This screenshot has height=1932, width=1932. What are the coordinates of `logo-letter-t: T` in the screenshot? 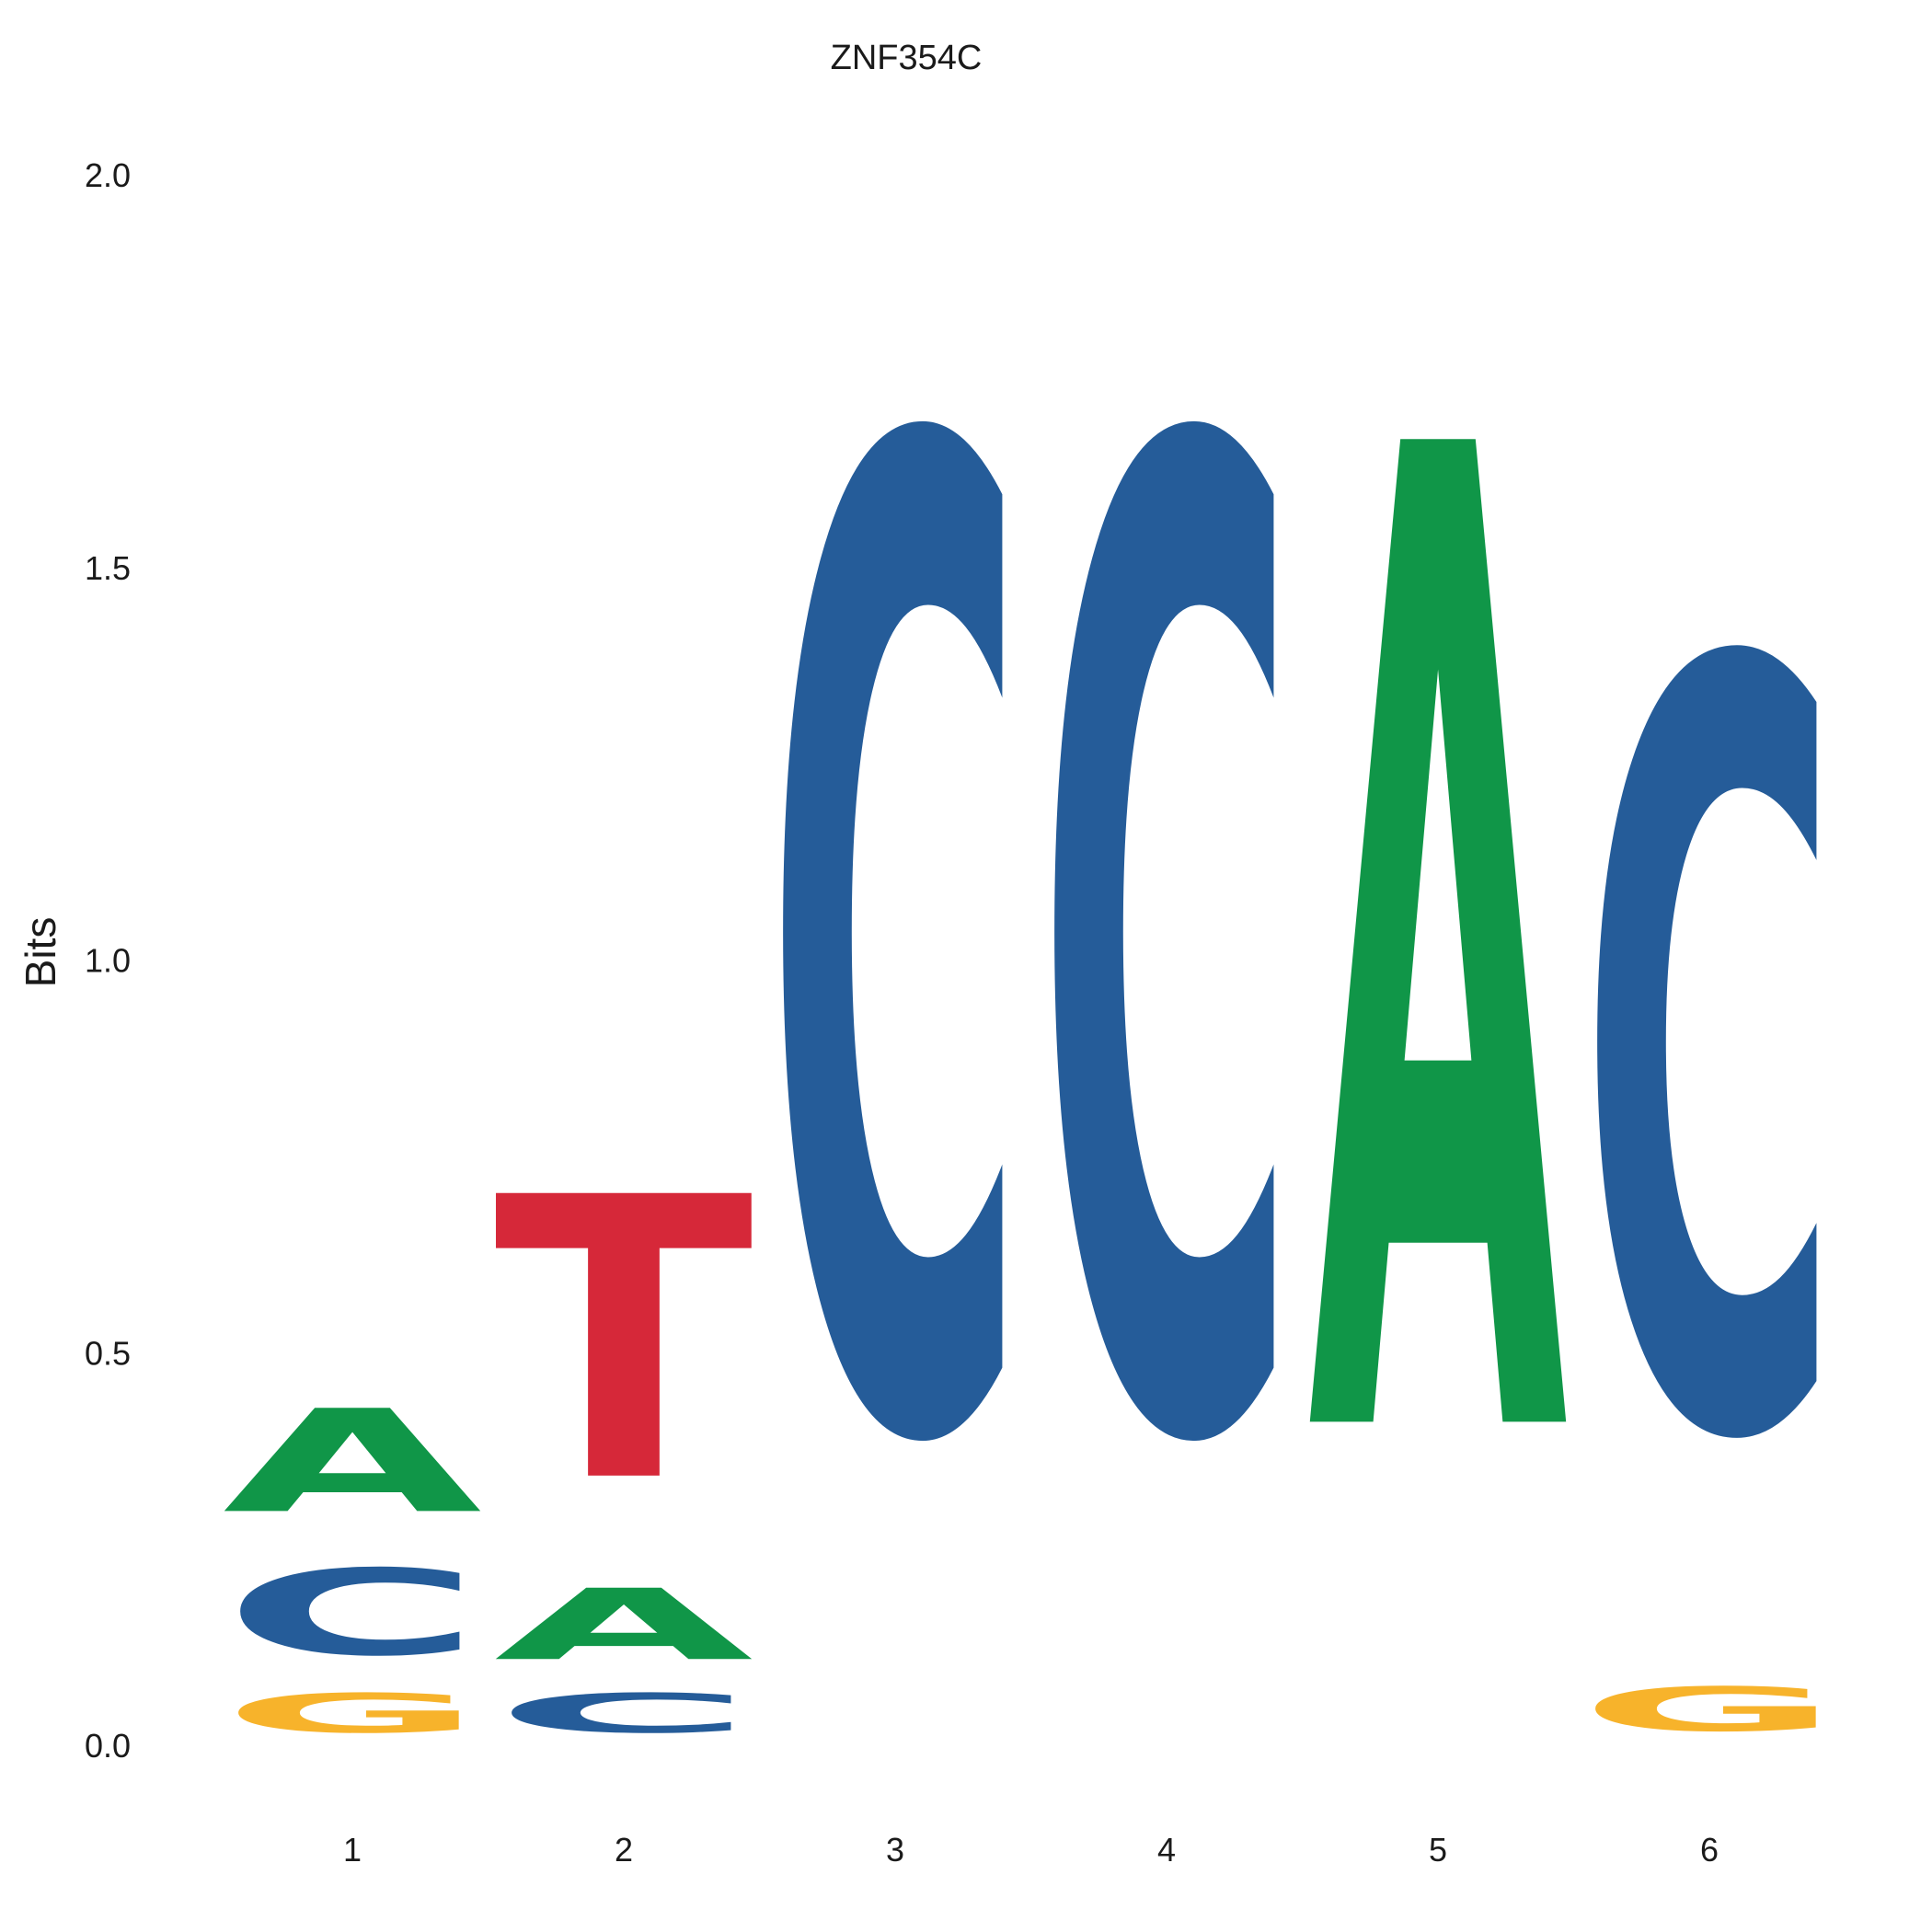 It's located at (624, 1342).